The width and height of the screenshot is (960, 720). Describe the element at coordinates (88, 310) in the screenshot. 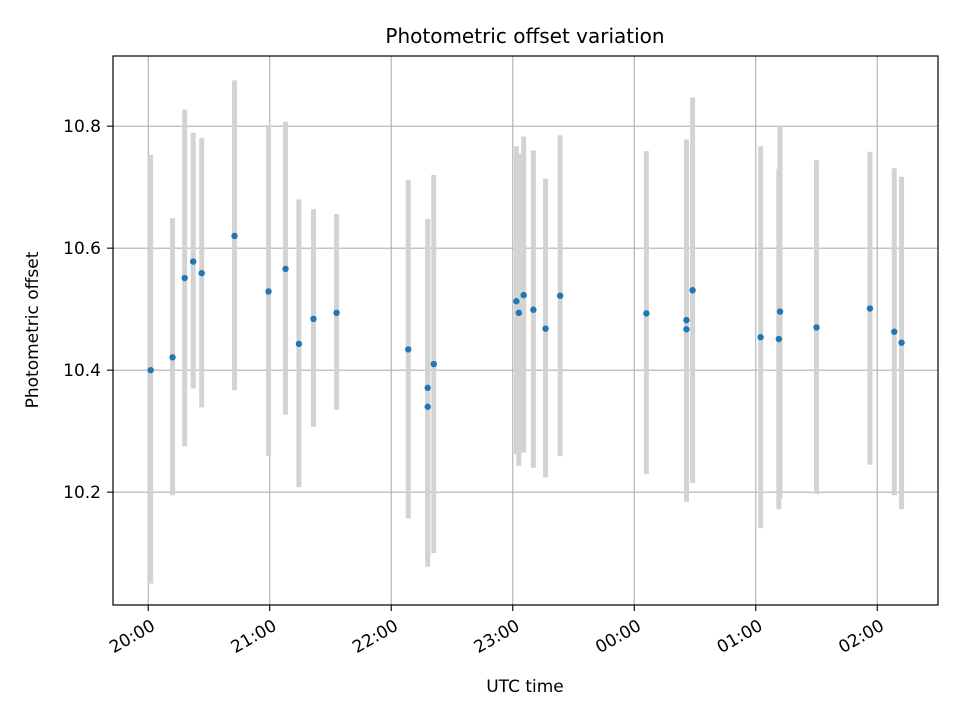

I see `y-axis-ticks: 10.2 10.4 10.6 10.8` at that location.